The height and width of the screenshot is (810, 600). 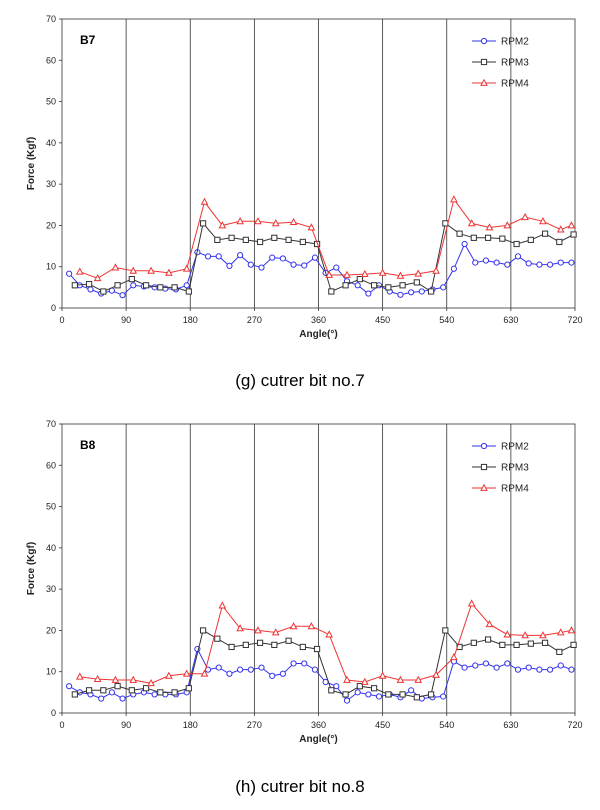 What do you see at coordinates (51, 19) in the screenshot?
I see `y-tick-label: 70` at bounding box center [51, 19].